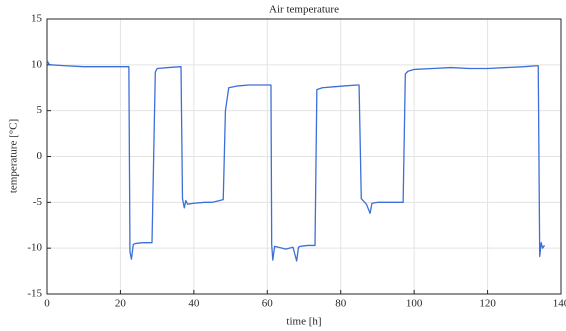  I want to click on y-tick-label: -15, so click(34, 294).